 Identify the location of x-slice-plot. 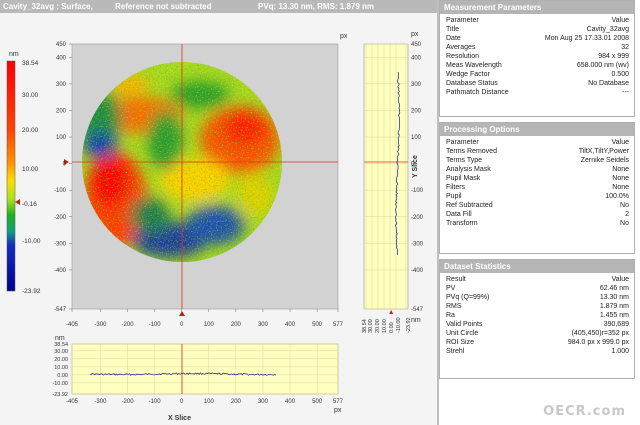
(205, 369).